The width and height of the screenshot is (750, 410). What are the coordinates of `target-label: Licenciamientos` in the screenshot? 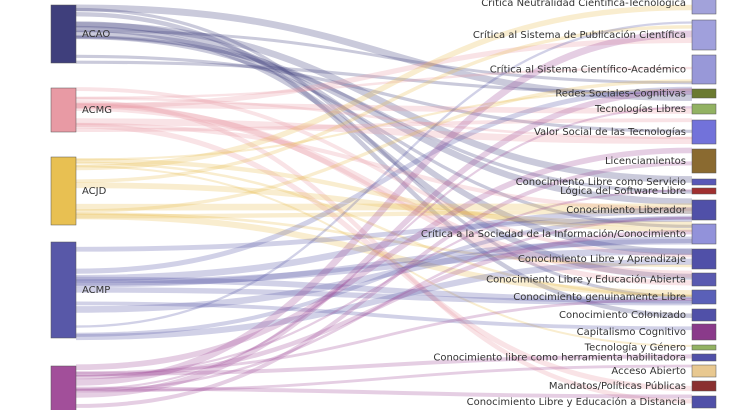 It's located at (645, 161).